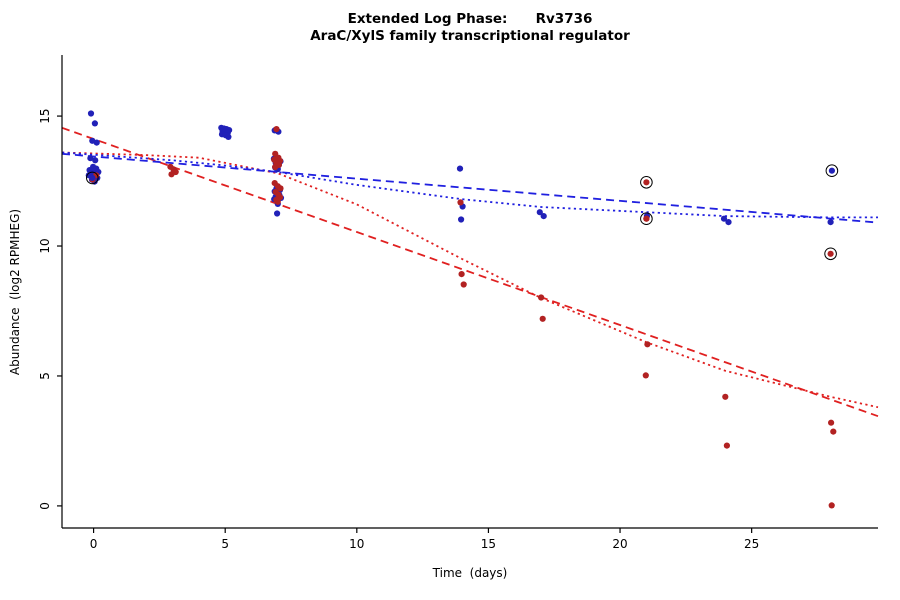 The width and height of the screenshot is (900, 600). What do you see at coordinates (45, 376) in the screenshot?
I see `y-tick-label: 5` at bounding box center [45, 376].